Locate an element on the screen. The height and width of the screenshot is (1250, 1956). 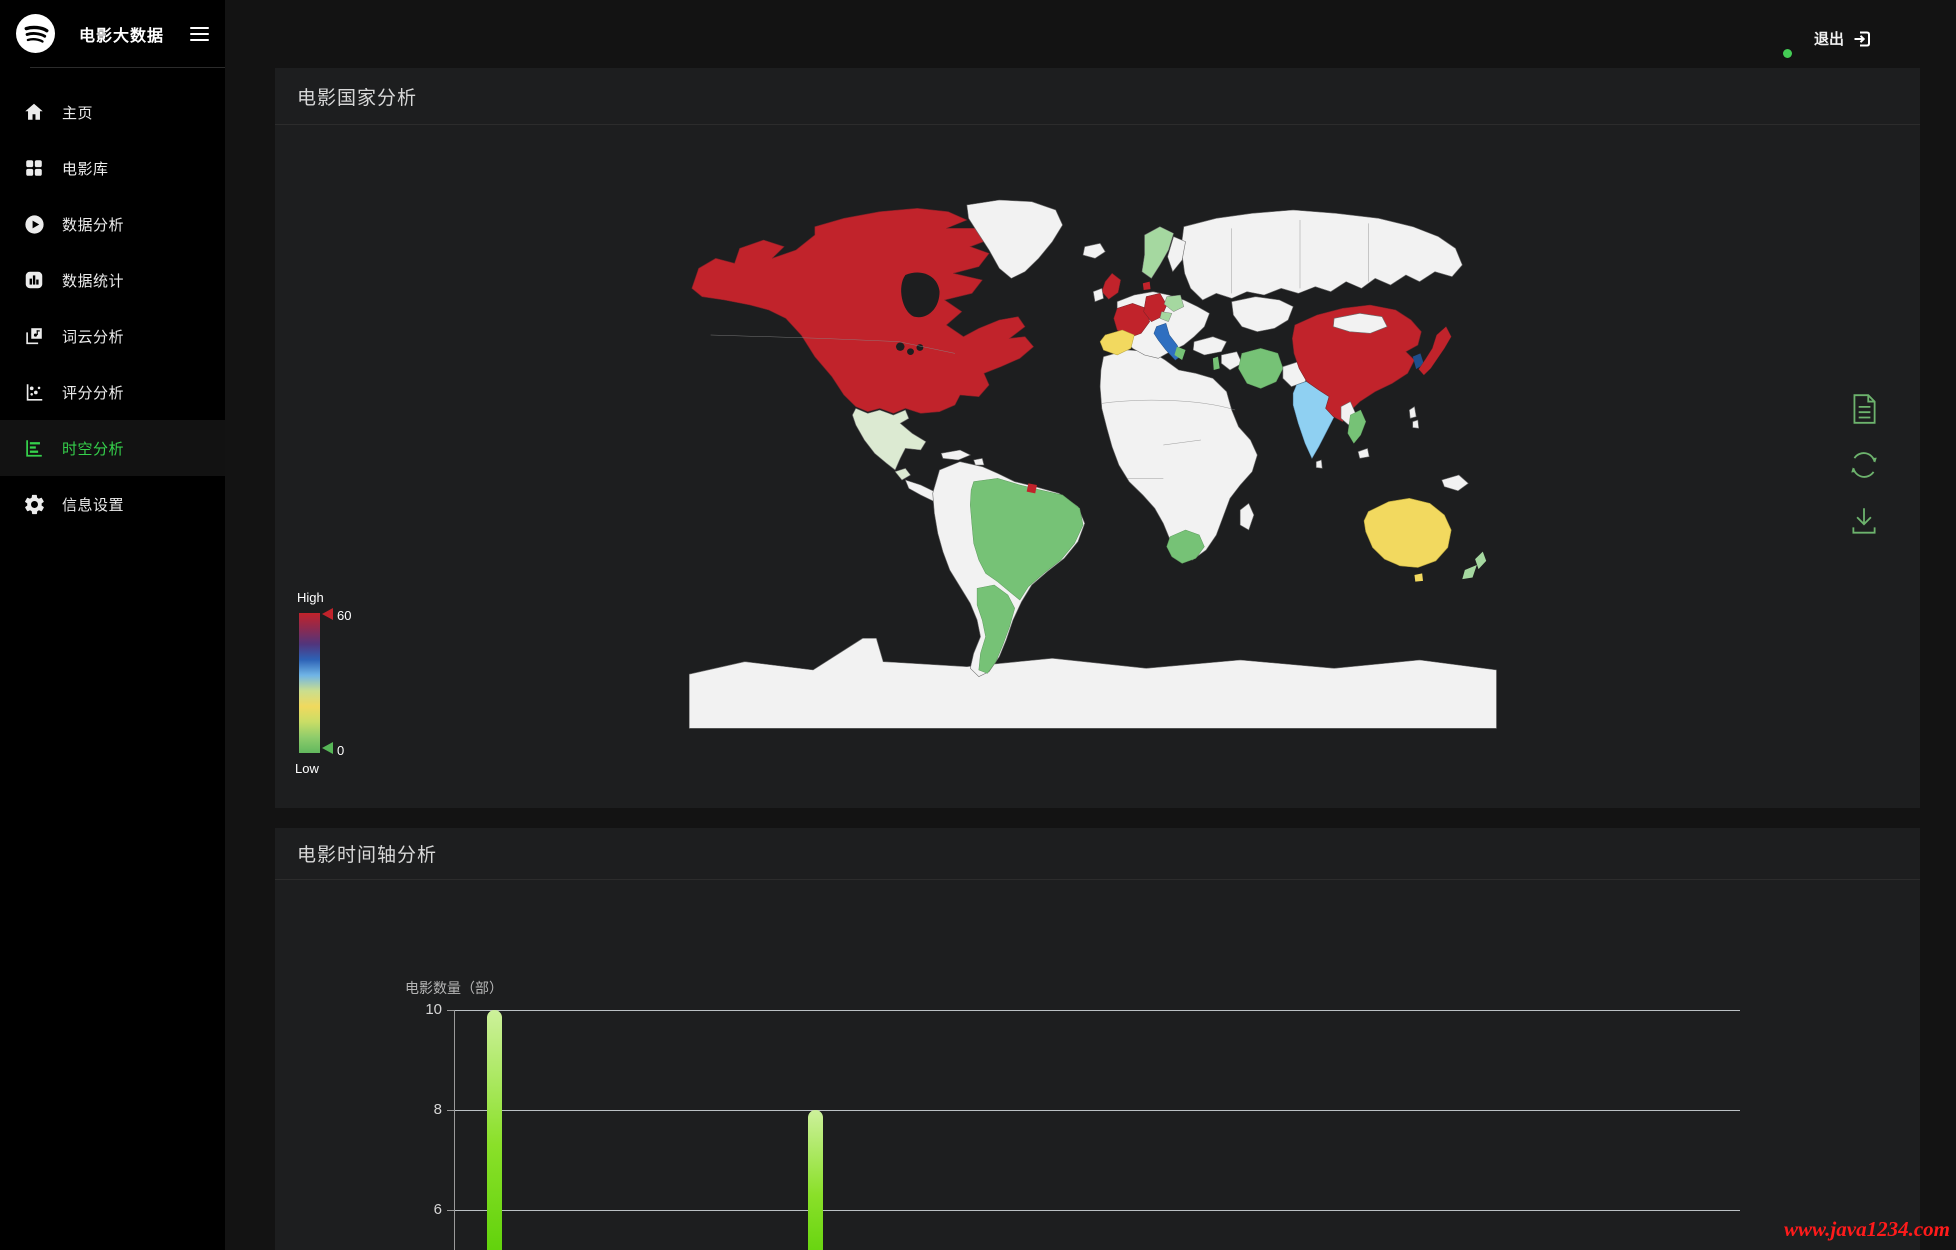
timeline-panel-header: 电影时间轴分析 is located at coordinates (1097, 854).